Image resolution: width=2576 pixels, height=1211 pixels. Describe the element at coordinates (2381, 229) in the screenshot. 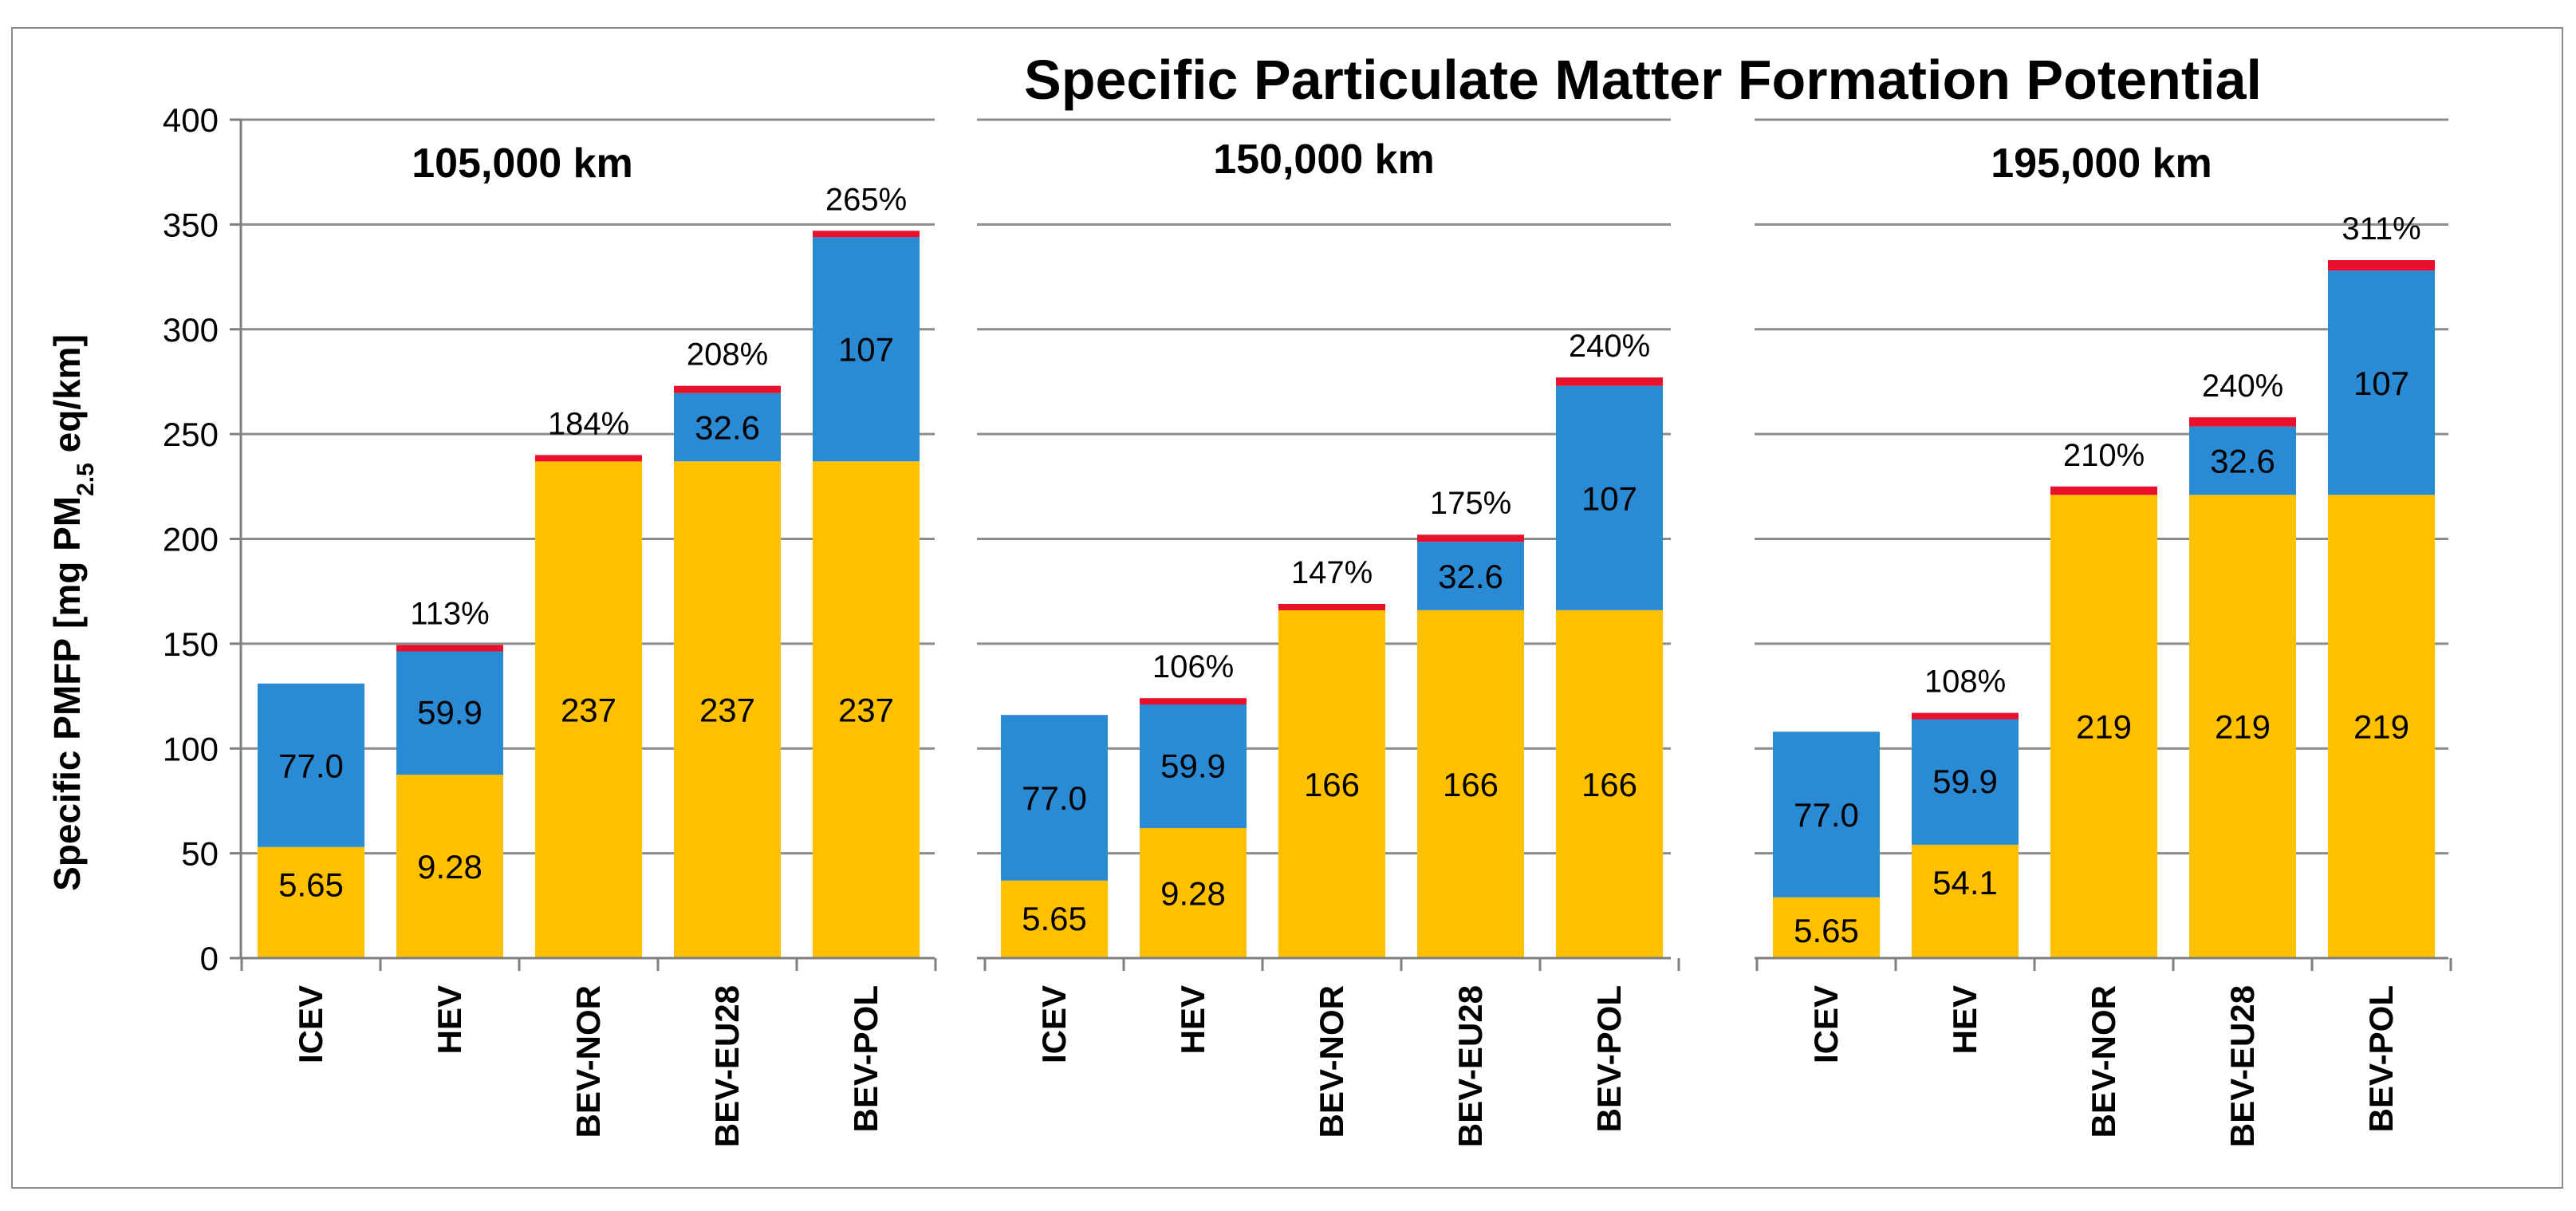

I see `percent-label: 311%` at that location.